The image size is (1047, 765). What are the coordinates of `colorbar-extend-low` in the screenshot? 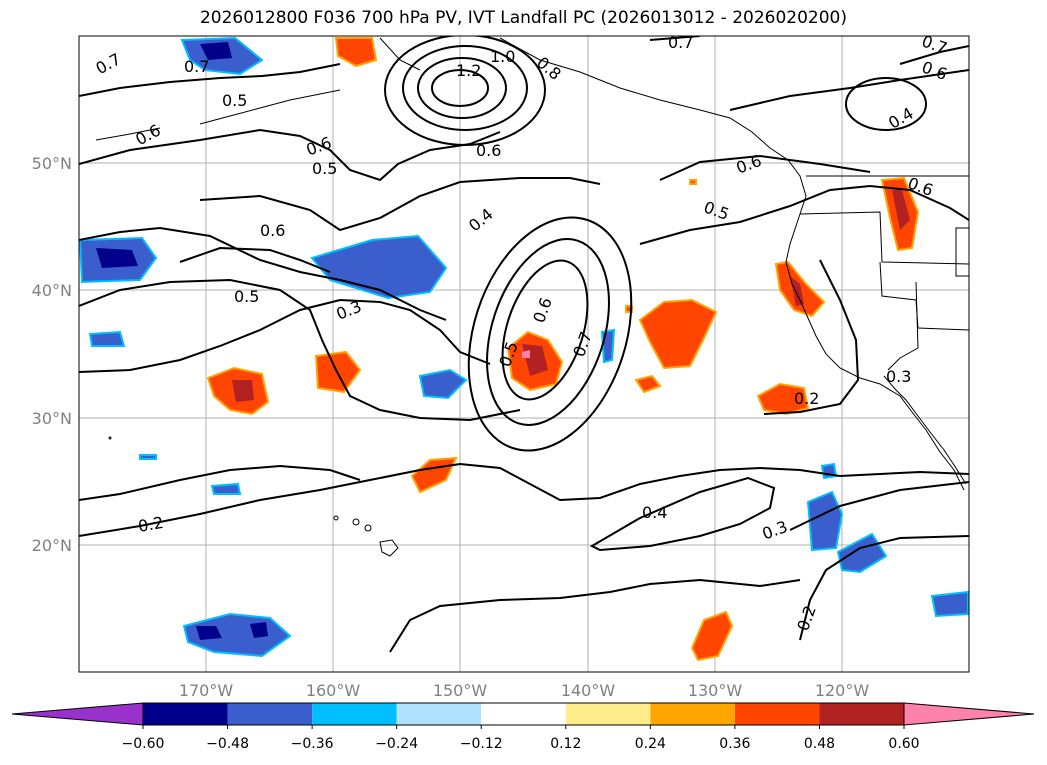 It's located at (77, 714).